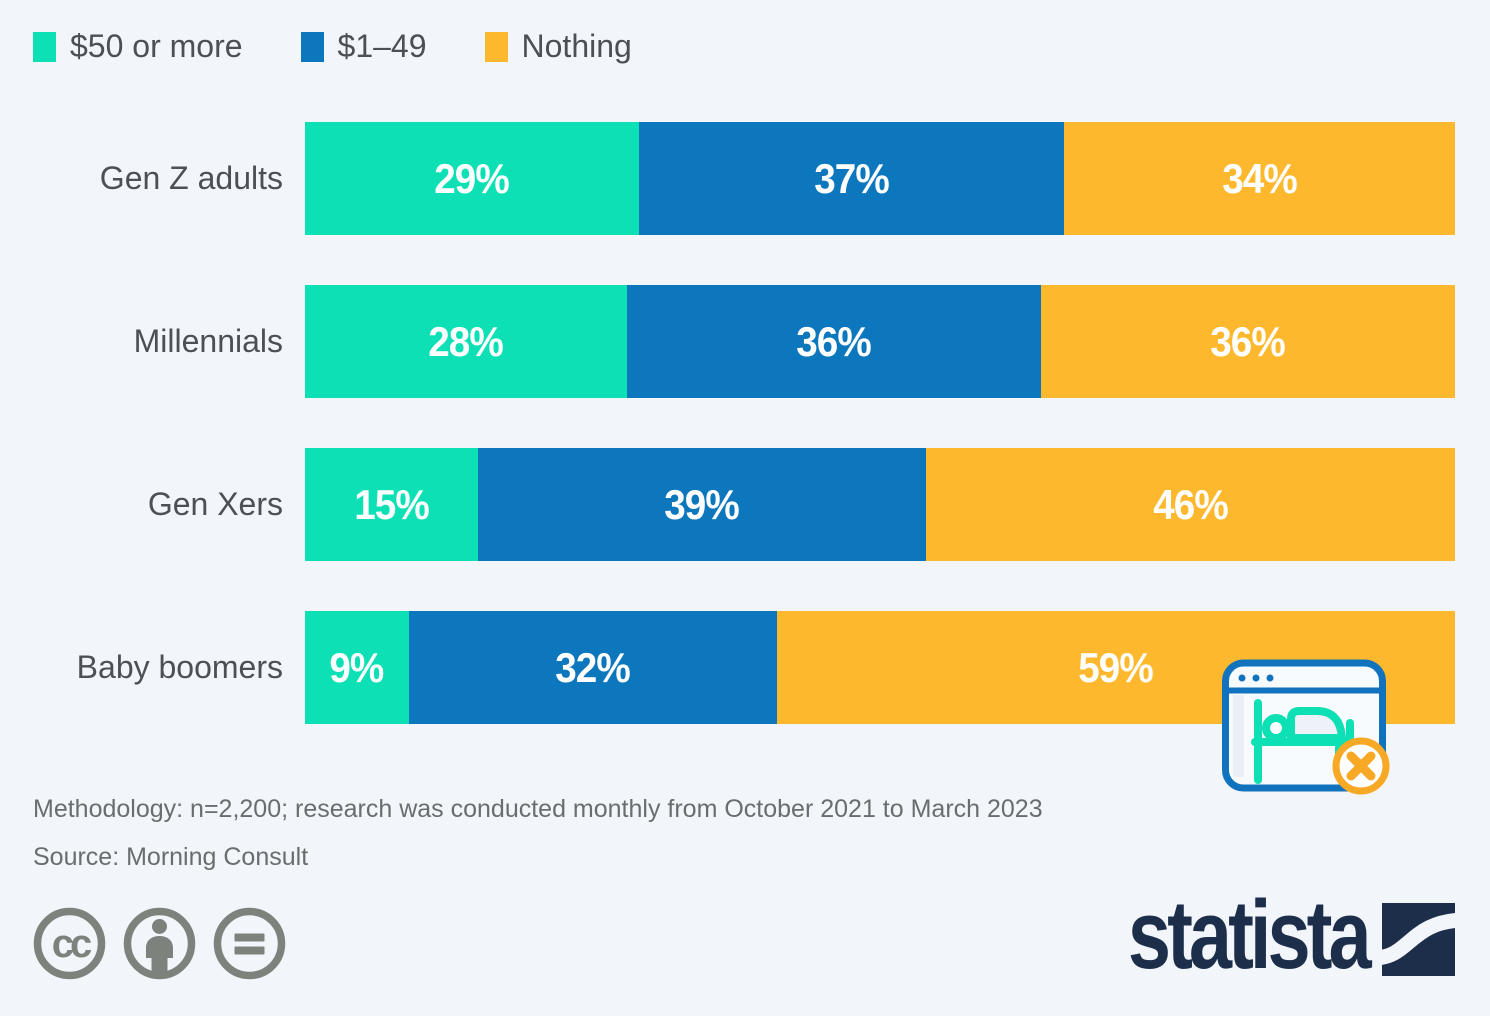 This screenshot has height=1016, width=1490. I want to click on attribution-person-icon, so click(159, 943).